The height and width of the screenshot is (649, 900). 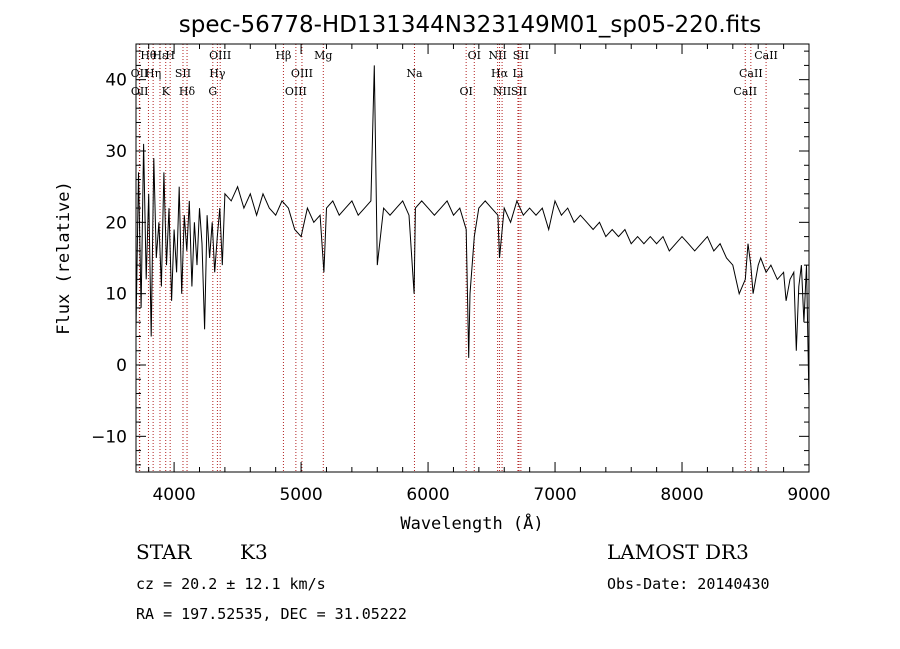 What do you see at coordinates (300, 495) in the screenshot?
I see `x-tick-label: 5000` at bounding box center [300, 495].